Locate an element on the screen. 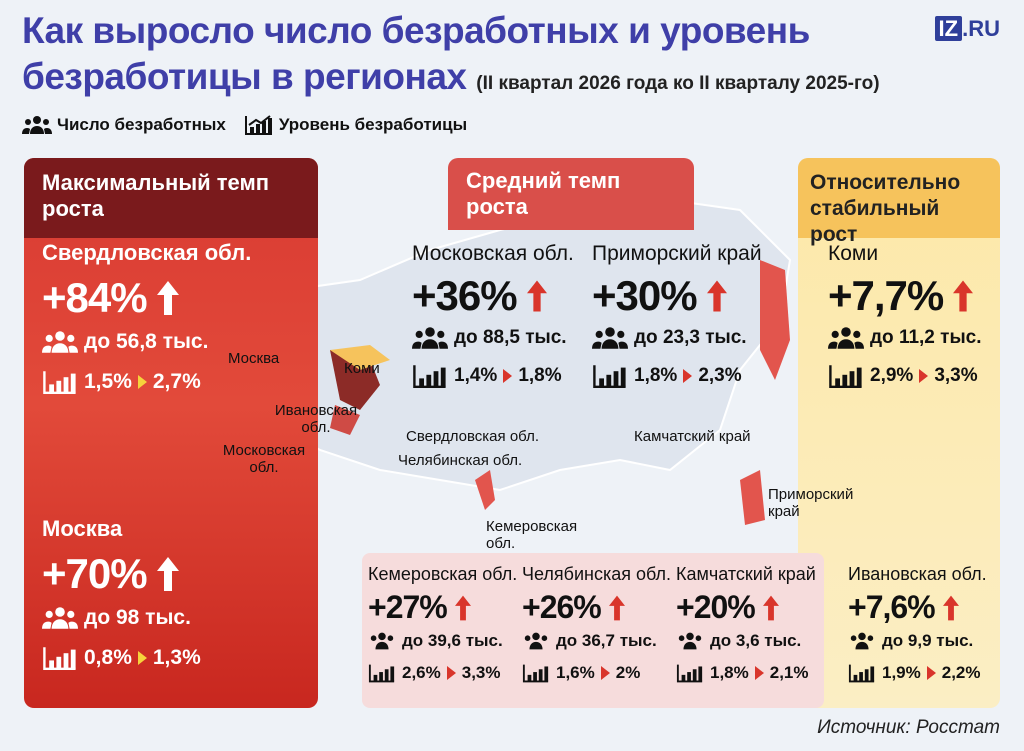 This screenshot has width=1024, height=751. group-max-label: Максимальный темп роста is located at coordinates (171, 198).